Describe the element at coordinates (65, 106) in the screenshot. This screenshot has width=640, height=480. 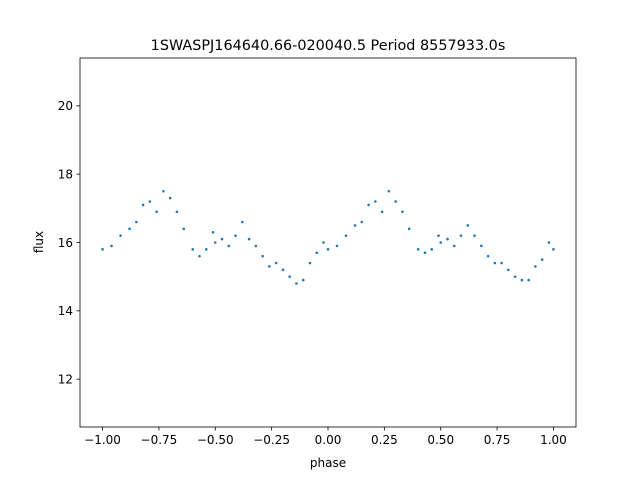
I see `y-tick-label: 20` at that location.